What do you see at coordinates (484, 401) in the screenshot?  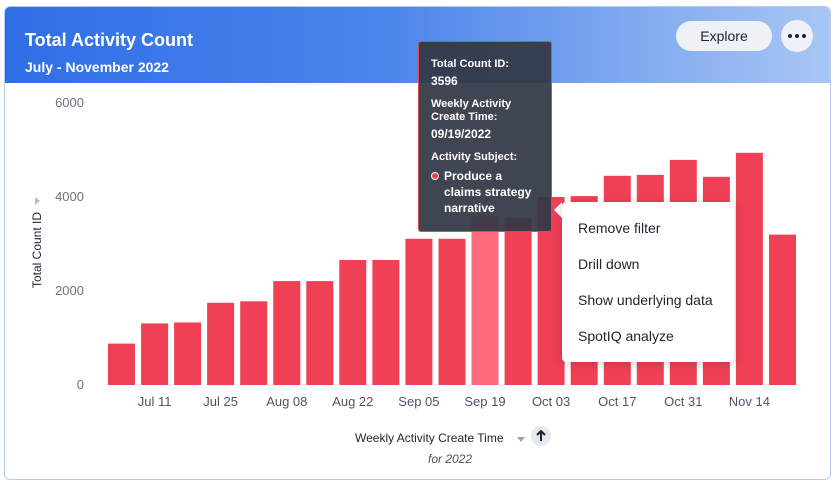 I see `x-tick-label: Sep 19` at bounding box center [484, 401].